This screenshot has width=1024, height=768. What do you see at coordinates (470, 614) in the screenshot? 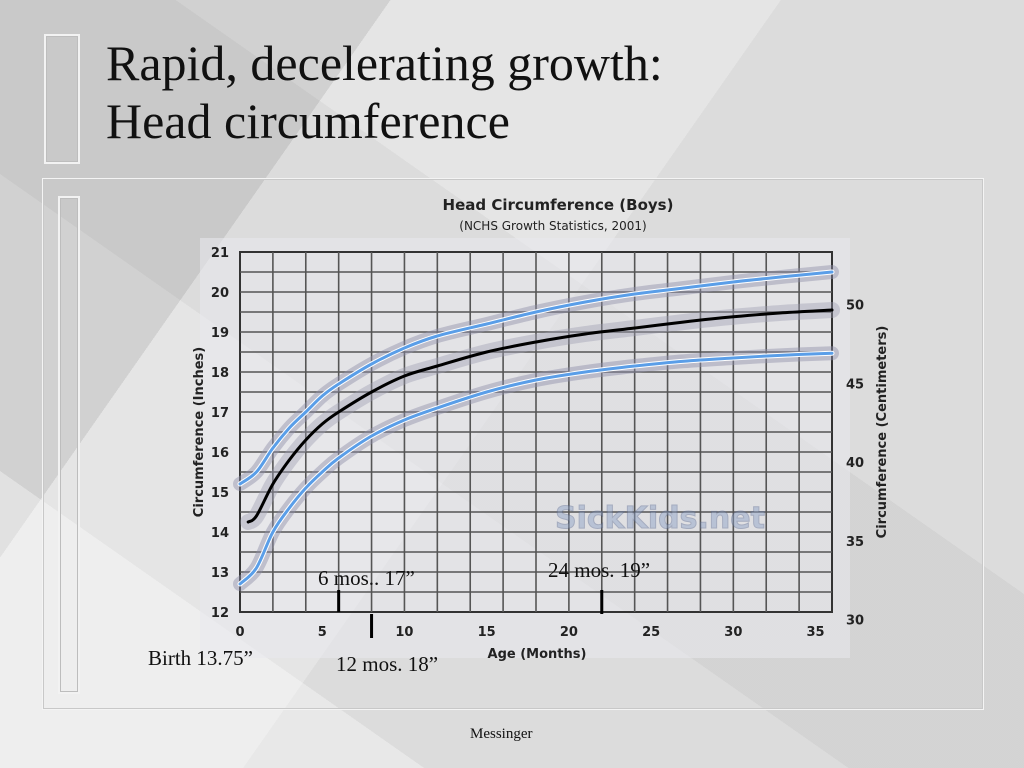
I see `age-markers` at bounding box center [470, 614].